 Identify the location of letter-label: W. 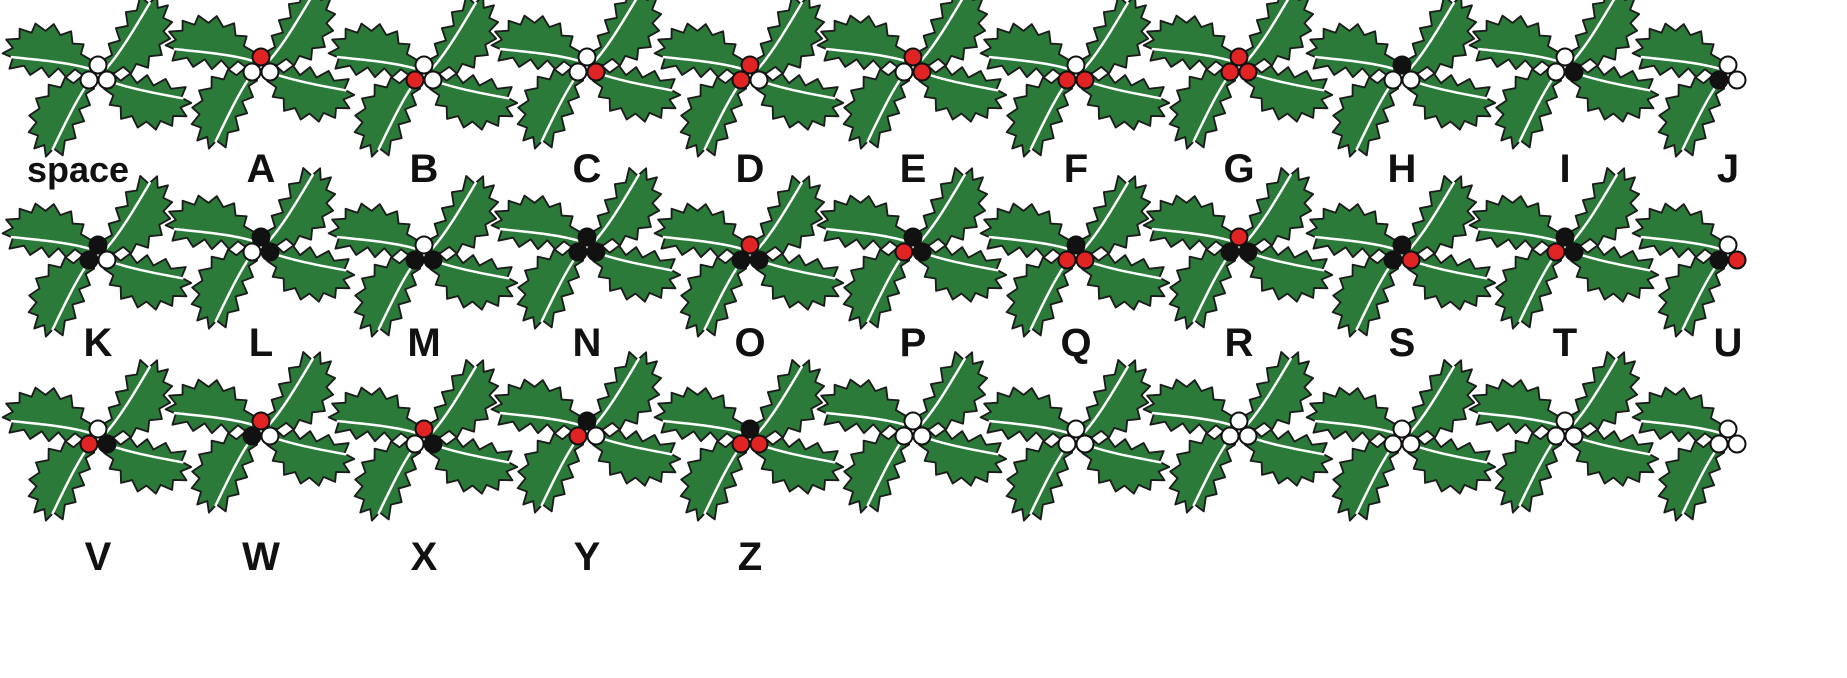
(261, 557).